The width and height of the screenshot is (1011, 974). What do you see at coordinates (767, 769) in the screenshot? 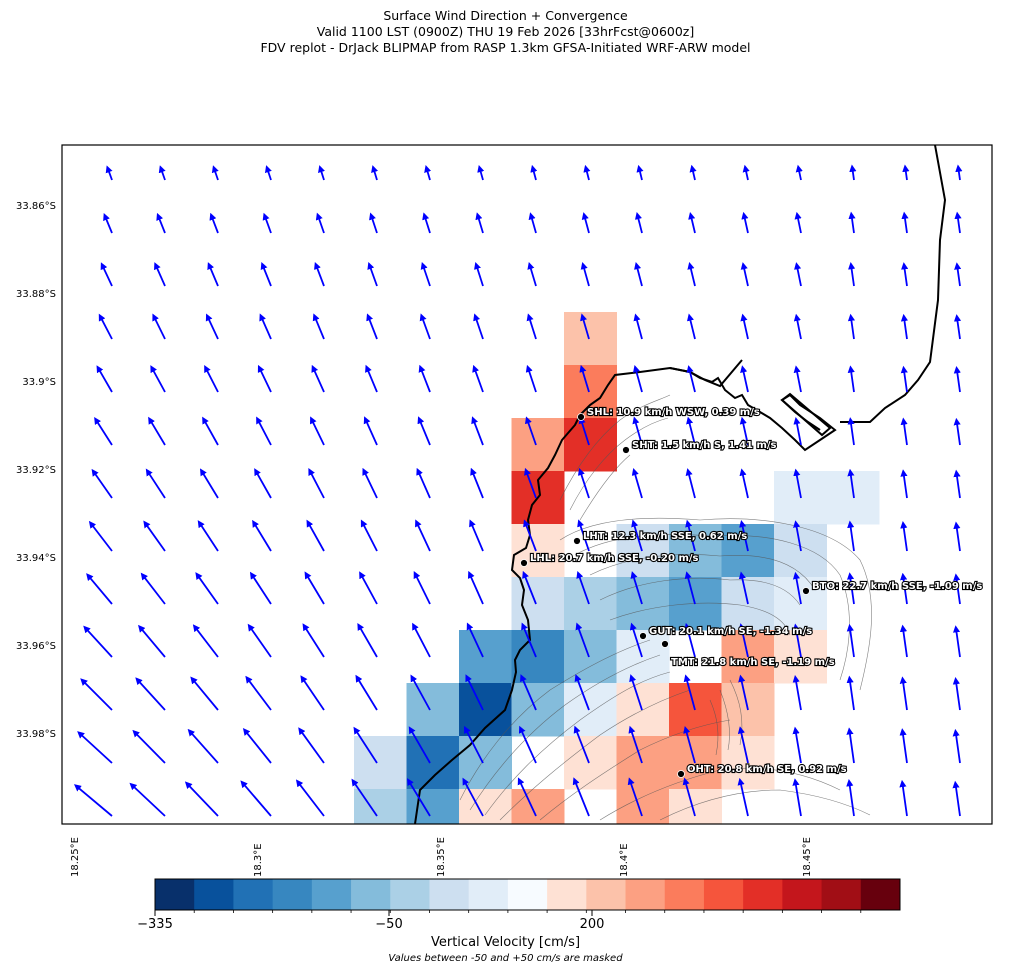
I see `station-label: OHT: 20.8 km/h SE, 0.92 m/s` at bounding box center [767, 769].